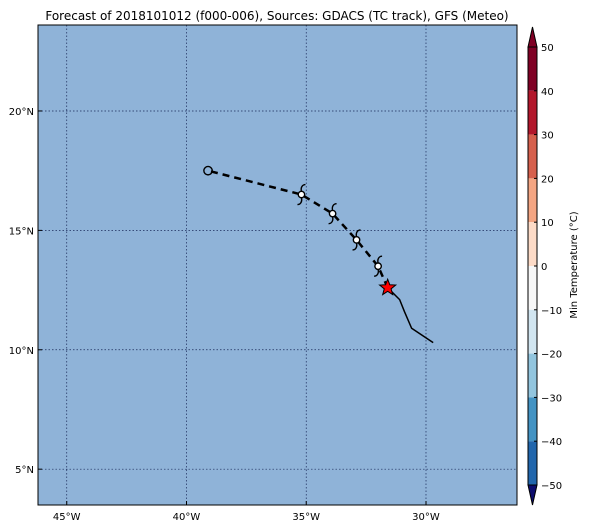 Image resolution: width=592 pixels, height=529 pixels. Describe the element at coordinates (574, 264) in the screenshot. I see `colorbar-label: Min Temperature (°C)` at that location.